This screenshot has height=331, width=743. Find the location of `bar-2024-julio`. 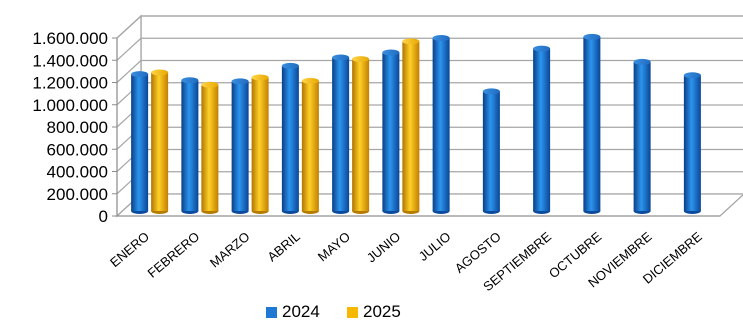

bar-2024-julio is located at coordinates (441, 124).